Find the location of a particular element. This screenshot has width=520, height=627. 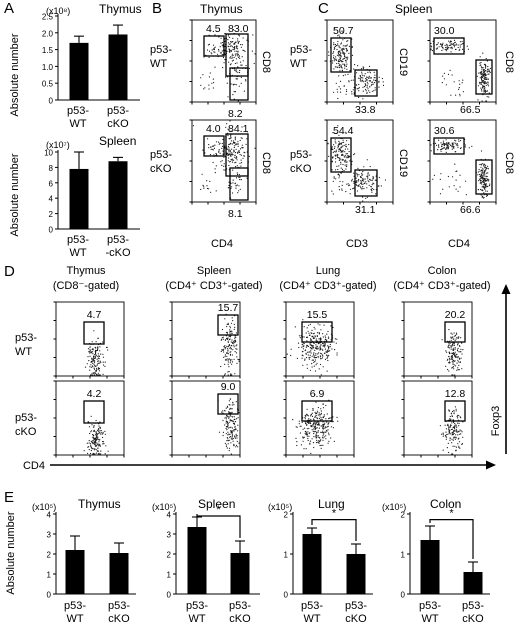

d-col-title-thymus: Thymus is located at coordinates (86, 271).